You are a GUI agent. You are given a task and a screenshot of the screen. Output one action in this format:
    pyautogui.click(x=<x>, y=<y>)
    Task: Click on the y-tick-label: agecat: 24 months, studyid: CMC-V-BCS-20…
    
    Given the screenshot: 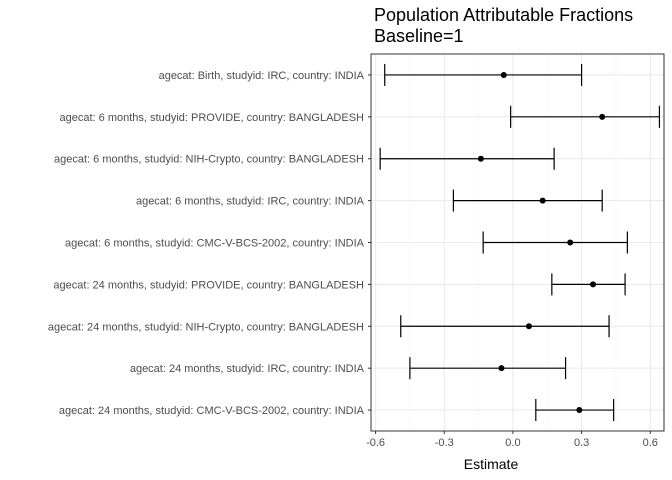 What is the action you would take?
    pyautogui.click(x=212, y=411)
    